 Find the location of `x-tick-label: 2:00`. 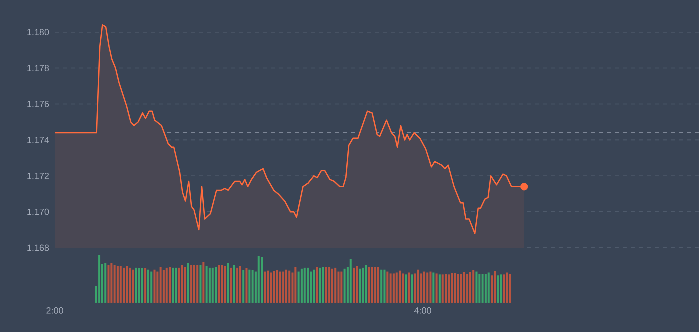

x-tick-label: 2:00 is located at coordinates (55, 311).